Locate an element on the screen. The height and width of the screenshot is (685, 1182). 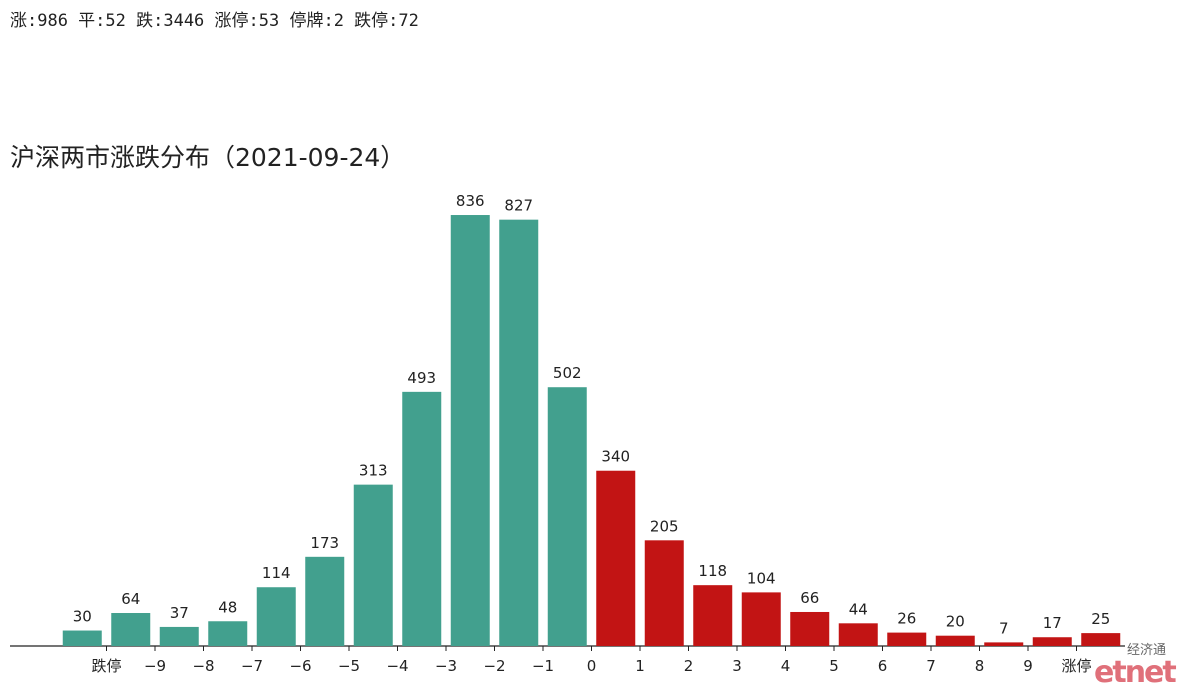
x-tick-label: 1 is located at coordinates (640, 666).